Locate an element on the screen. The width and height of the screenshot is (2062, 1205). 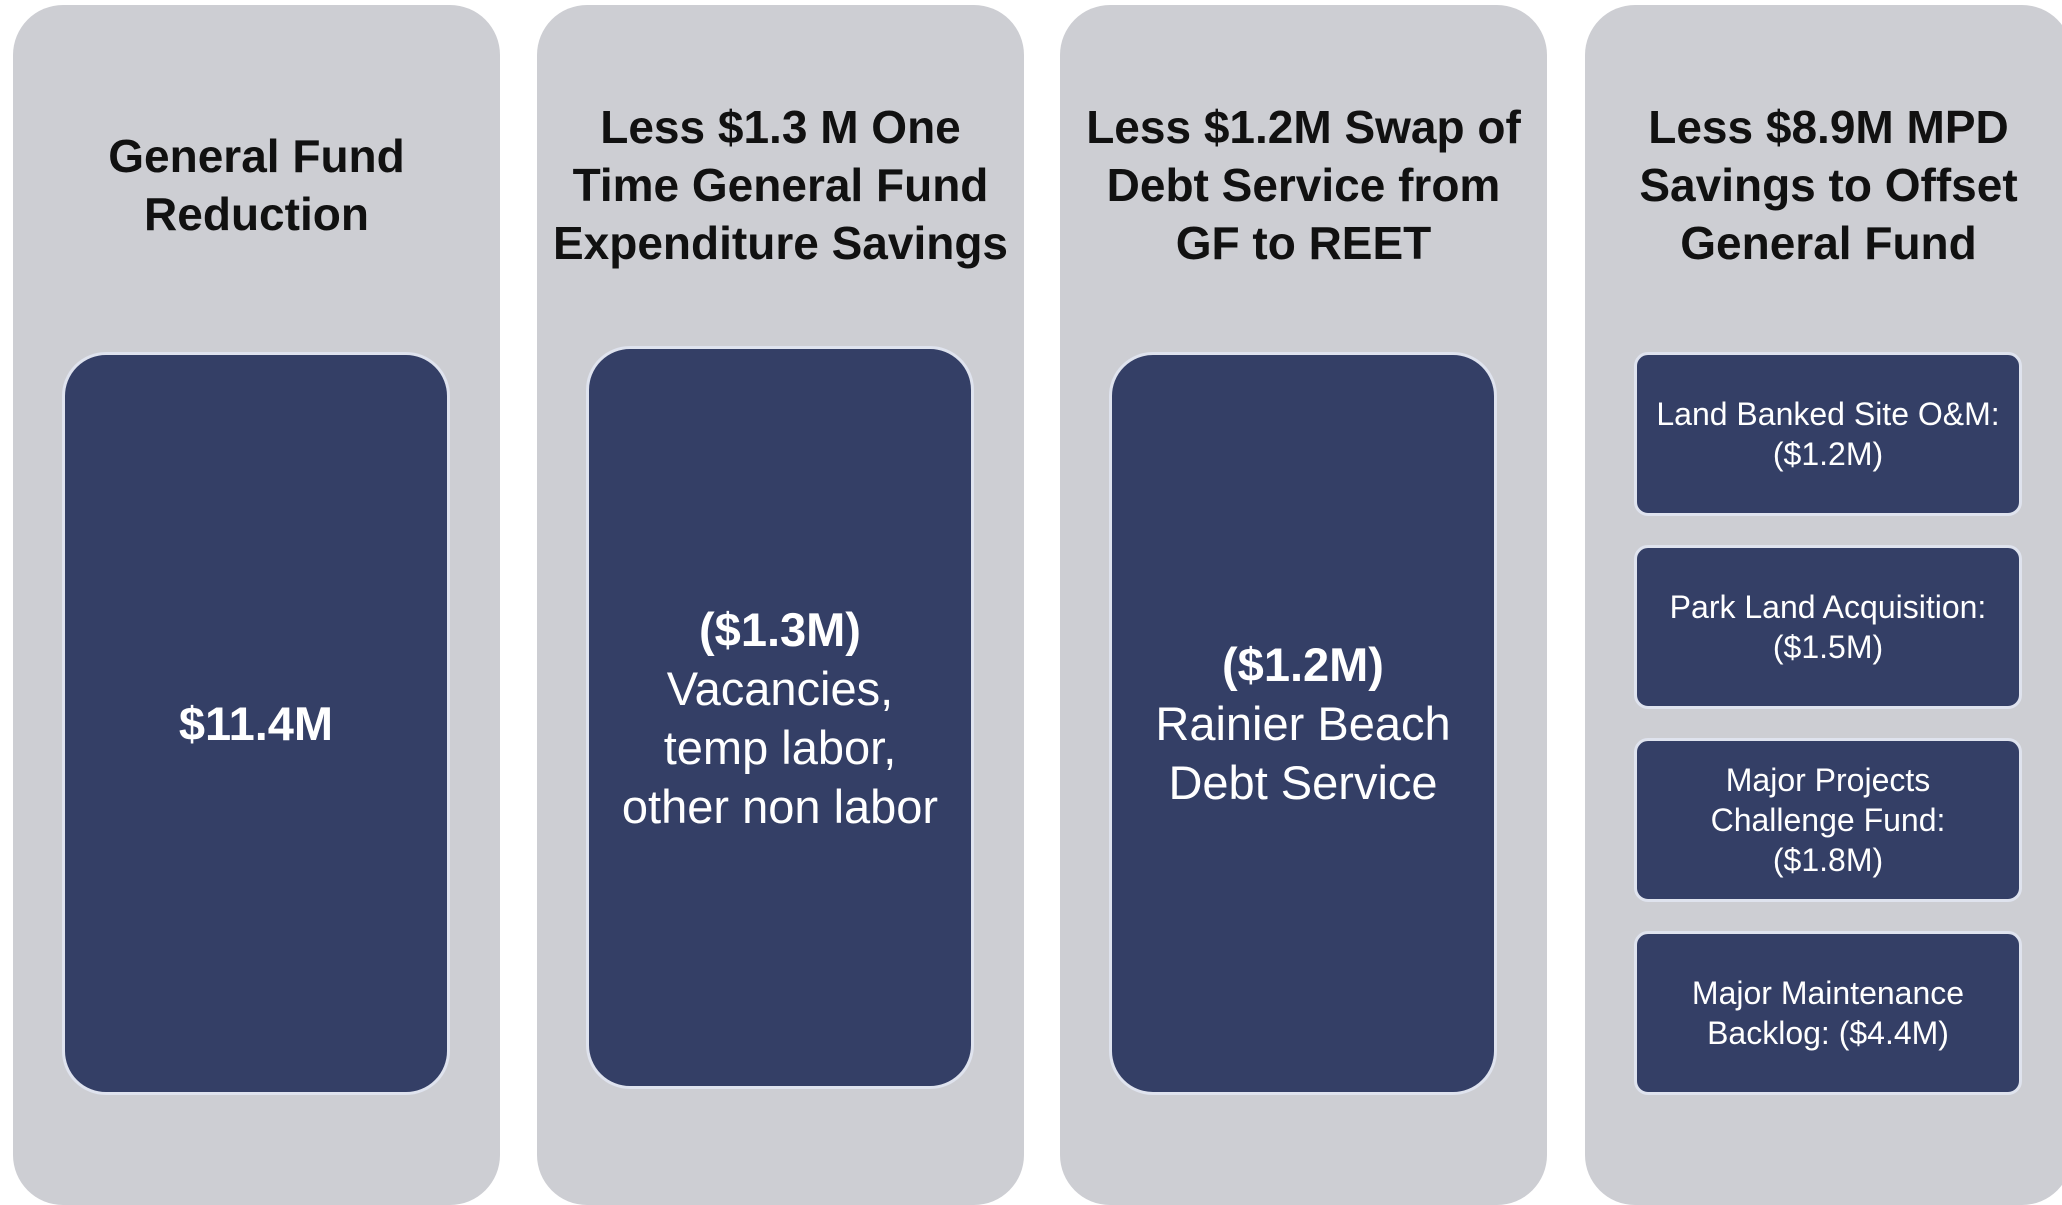
box-line: Major Maintenance is located at coordinates (1828, 993).